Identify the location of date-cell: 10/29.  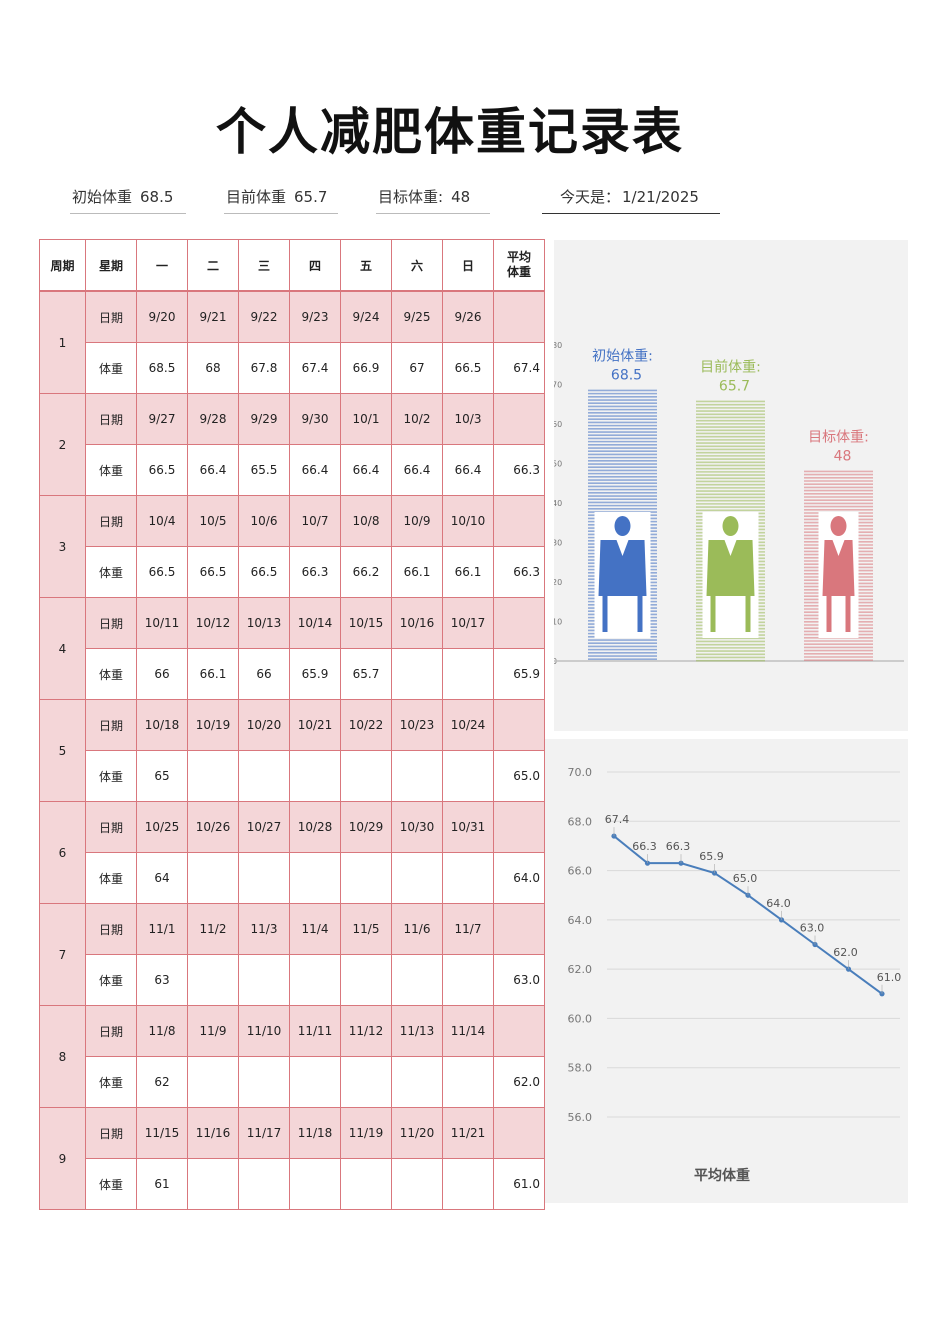
(366, 827).